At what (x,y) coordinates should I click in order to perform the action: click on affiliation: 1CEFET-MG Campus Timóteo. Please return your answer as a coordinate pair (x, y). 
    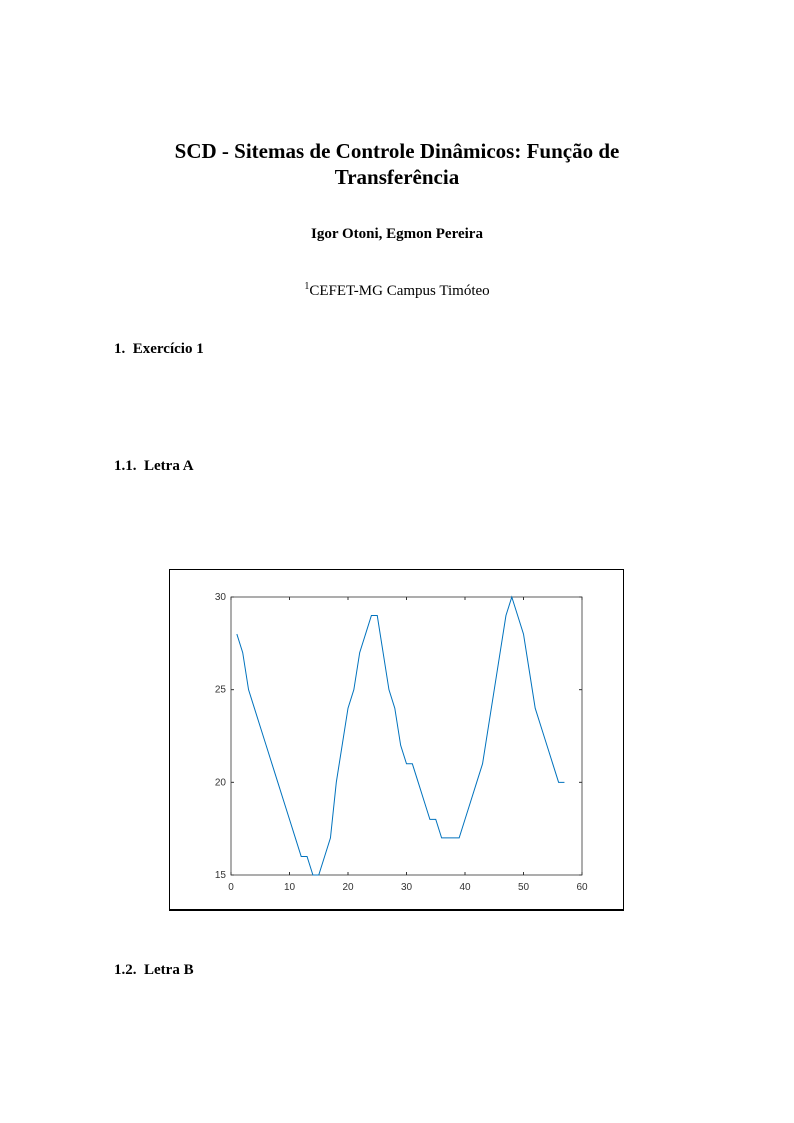
    Looking at the image, I should click on (397, 290).